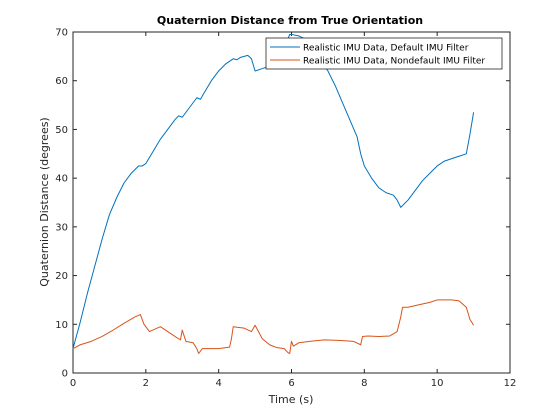  I want to click on y-tick-label: 0, so click(65, 374).